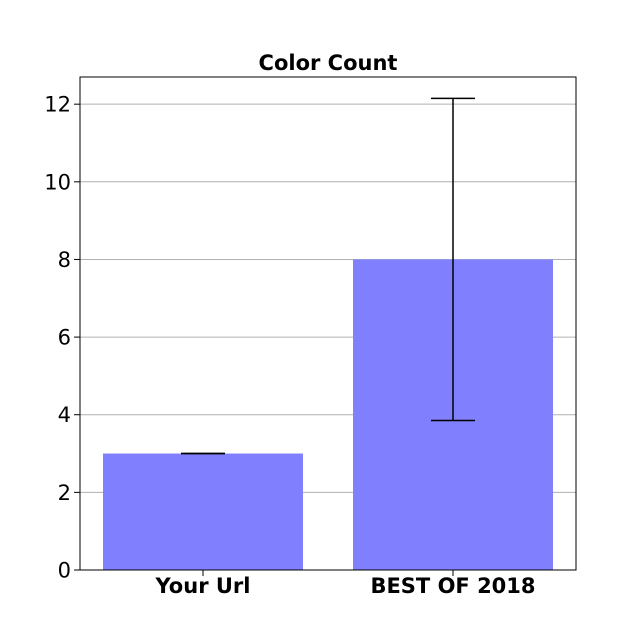  What do you see at coordinates (64, 260) in the screenshot?
I see `y-tick-label: 8` at bounding box center [64, 260].